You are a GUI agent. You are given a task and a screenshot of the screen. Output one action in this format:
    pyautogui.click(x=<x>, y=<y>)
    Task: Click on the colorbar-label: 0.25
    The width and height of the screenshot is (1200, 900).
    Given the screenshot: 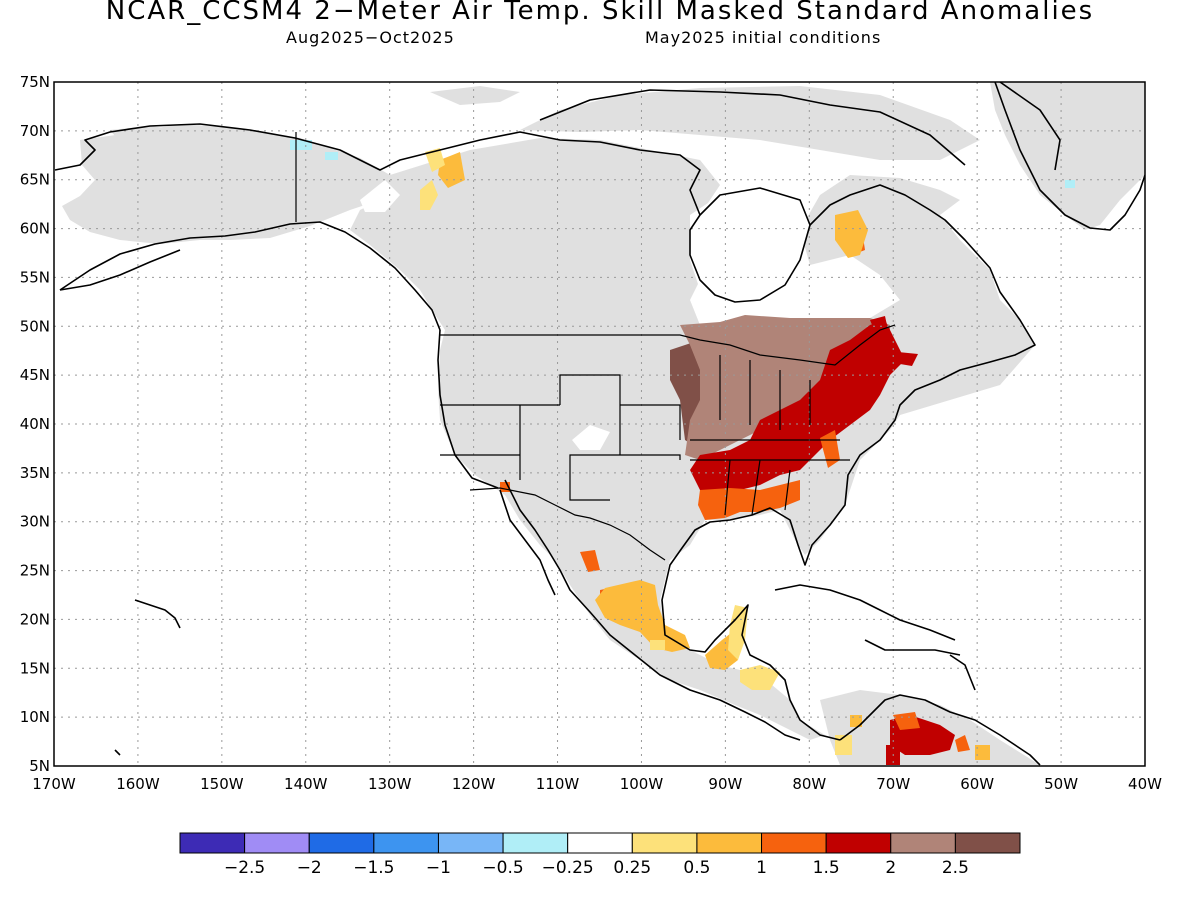 What is the action you would take?
    pyautogui.click(x=632, y=868)
    